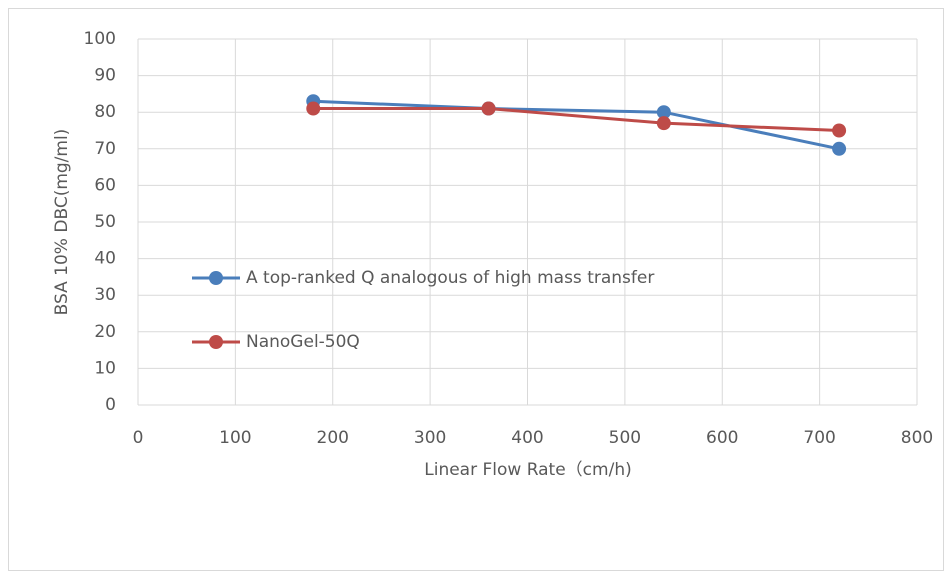 This screenshot has height=583, width=952. Describe the element at coordinates (235, 438) in the screenshot. I see `x-tick-label: 100` at that location.